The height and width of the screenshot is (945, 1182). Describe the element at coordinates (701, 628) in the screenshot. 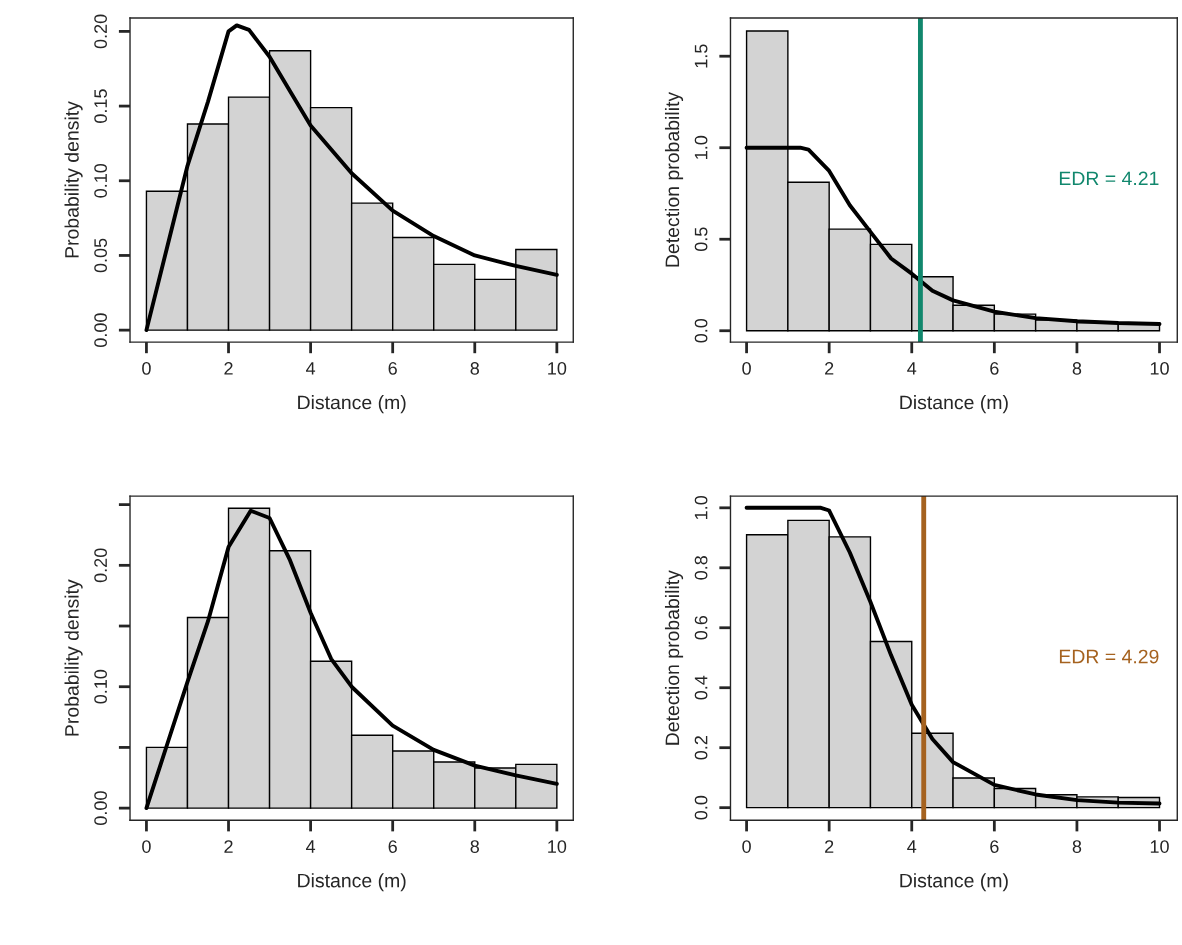

I see `y-tick-label: 0.6` at that location.